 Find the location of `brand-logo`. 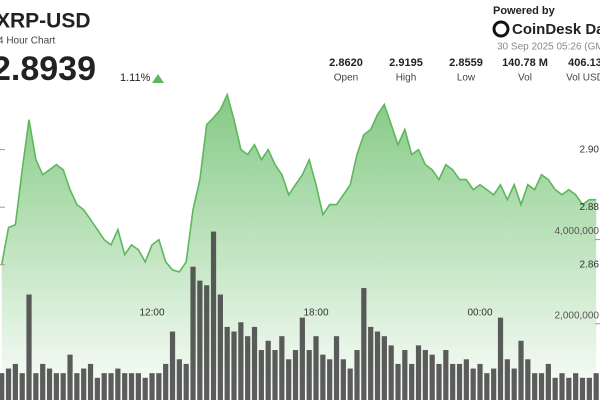

brand-logo is located at coordinates (501, 29).